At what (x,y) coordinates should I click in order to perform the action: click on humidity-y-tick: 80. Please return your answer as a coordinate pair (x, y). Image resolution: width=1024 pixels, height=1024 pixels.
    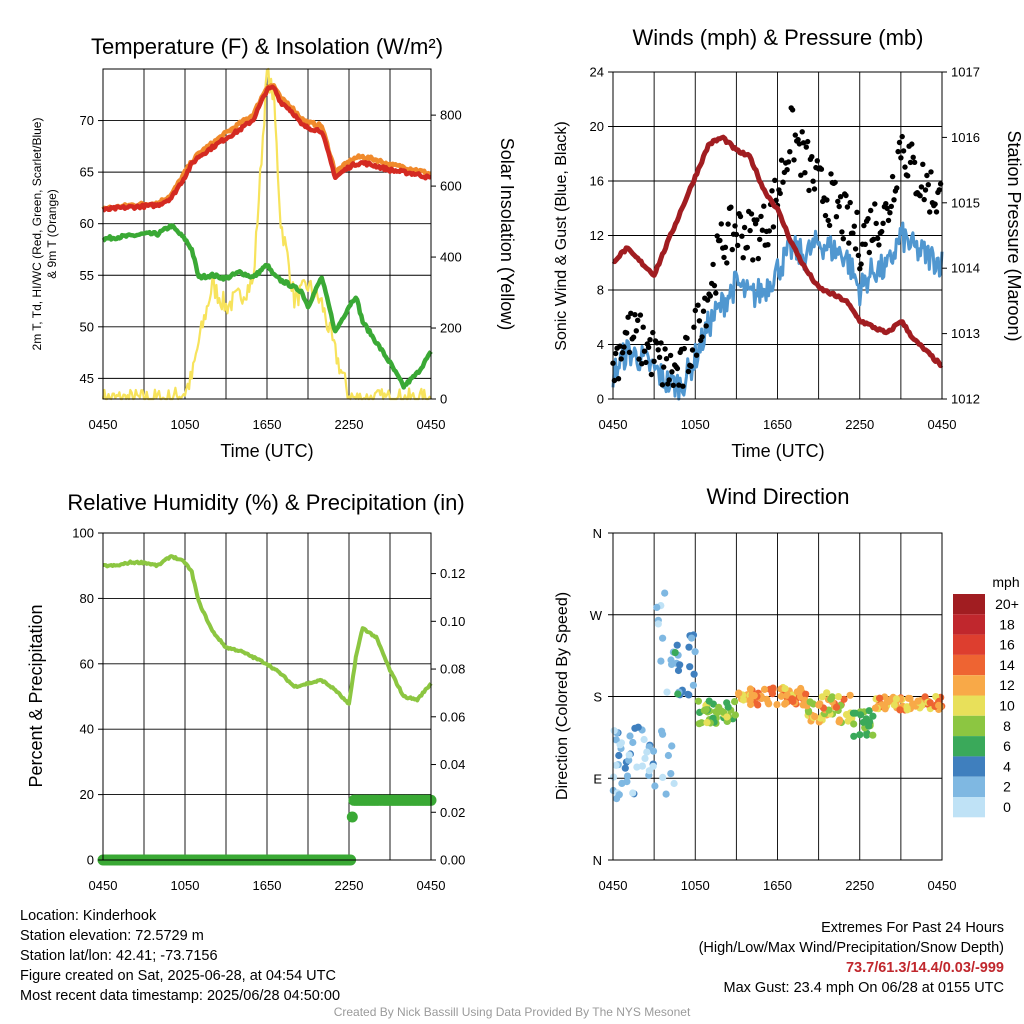
    Looking at the image, I should click on (87, 598).